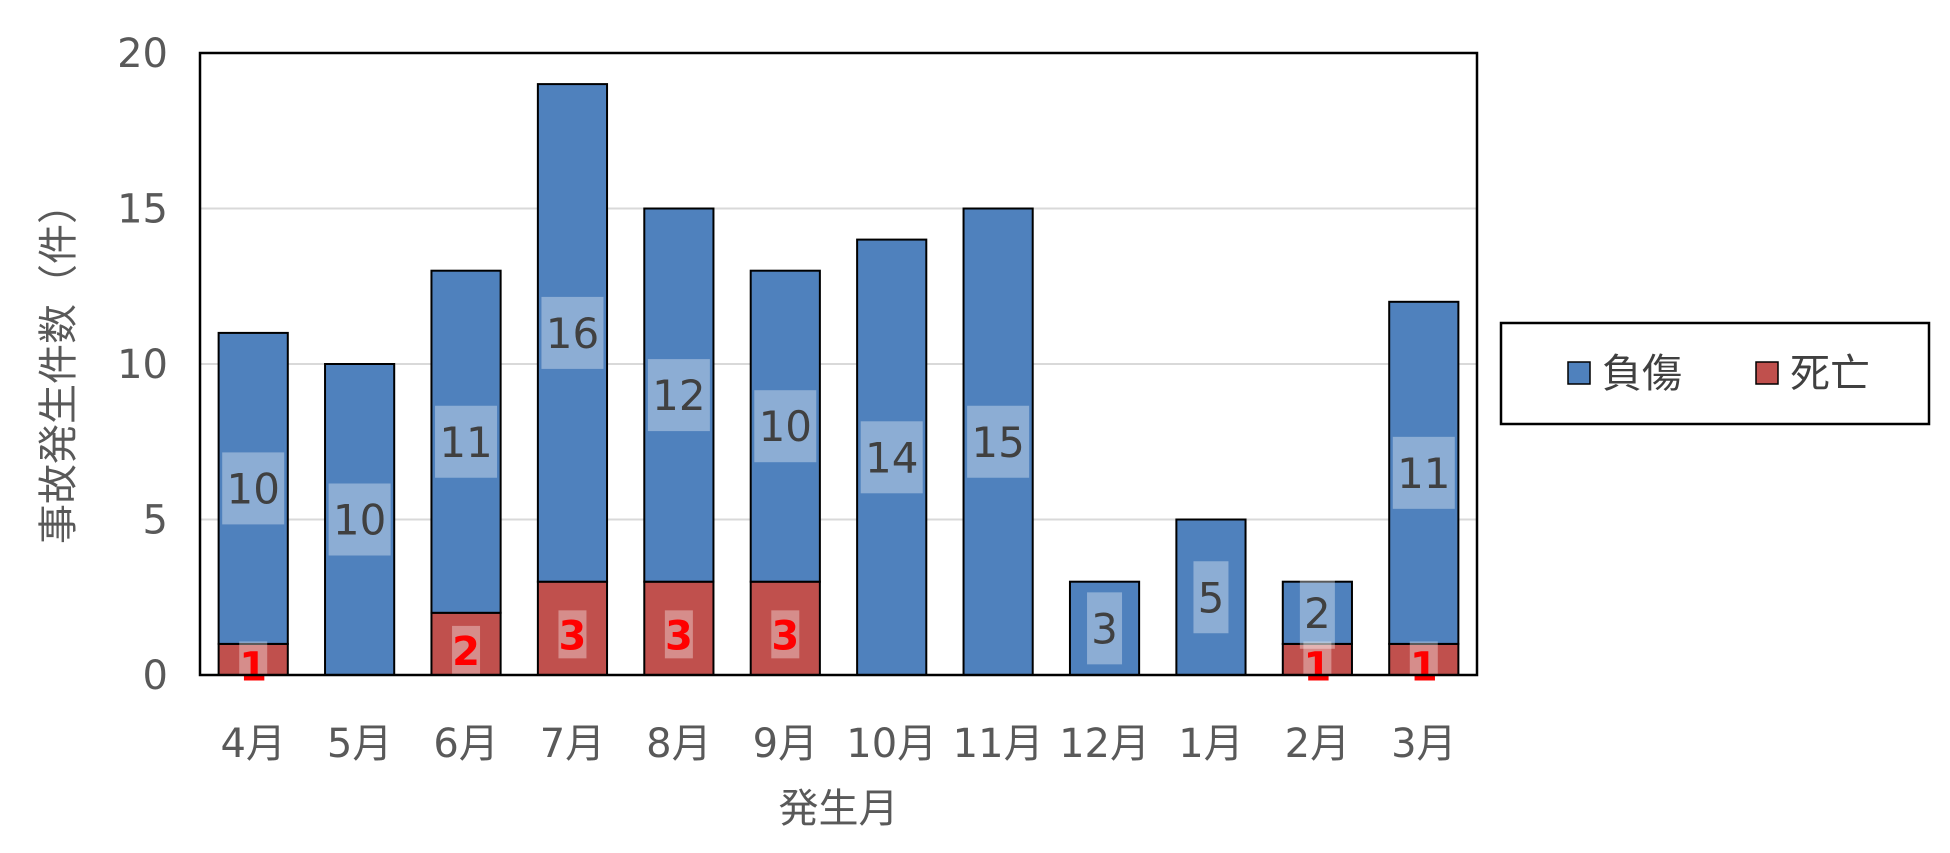 The image size is (1950, 853). What do you see at coordinates (59, 364) in the screenshot?
I see `y-axis-title: 事故発生件数（件）` at bounding box center [59, 364].